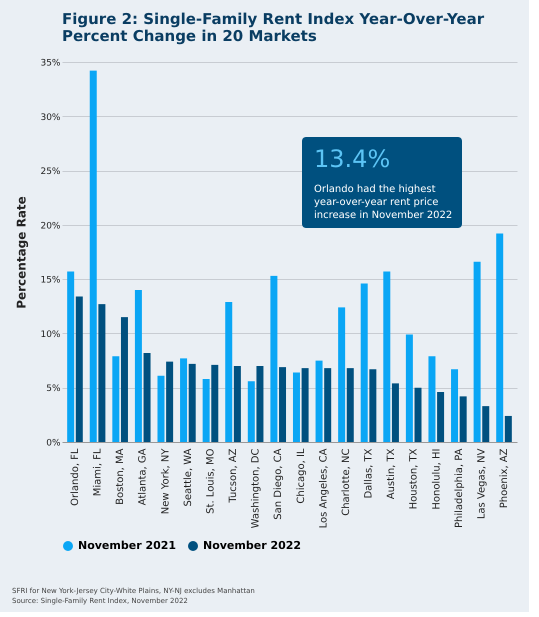 The width and height of the screenshot is (539, 617). What do you see at coordinates (369, 473) in the screenshot?
I see `x-tick-label: Dallas, TX` at bounding box center [369, 473].